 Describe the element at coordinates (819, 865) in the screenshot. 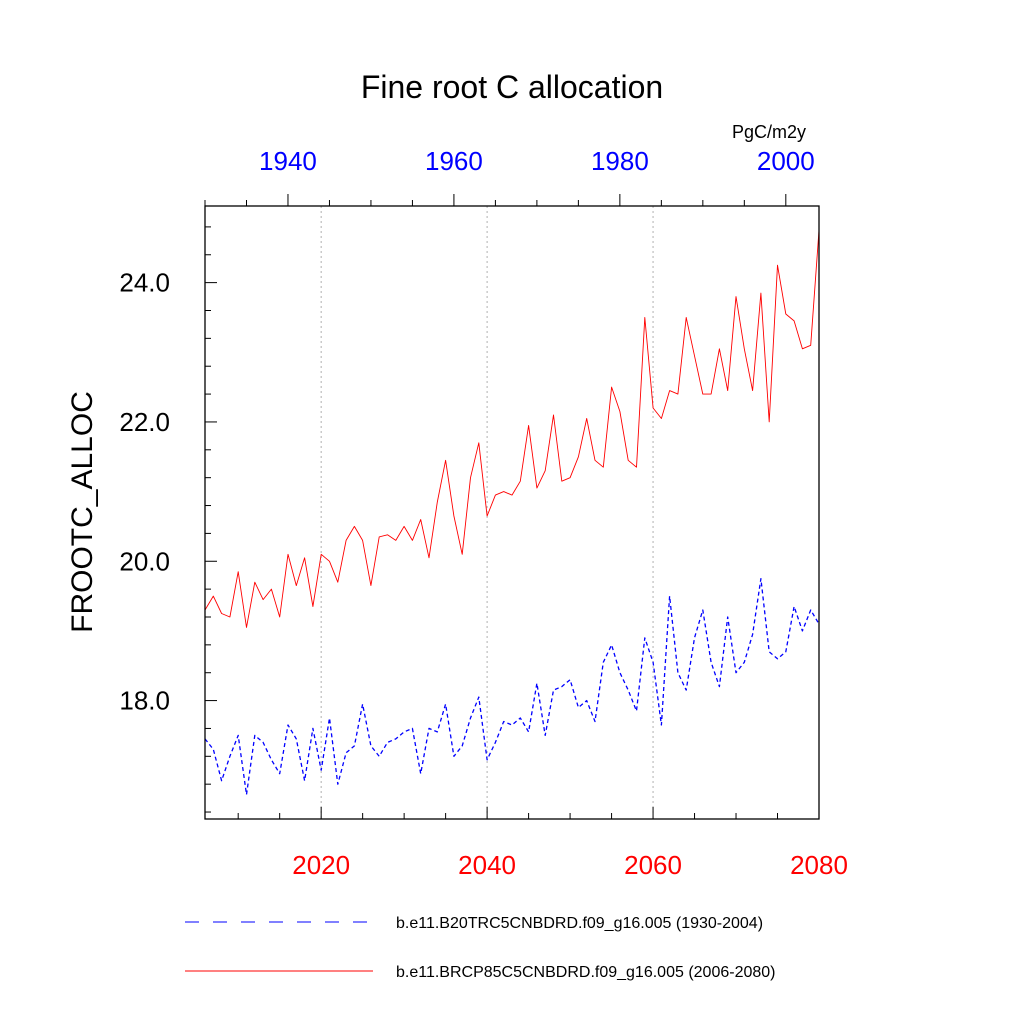

I see `bottom-tick-label: 2080` at that location.